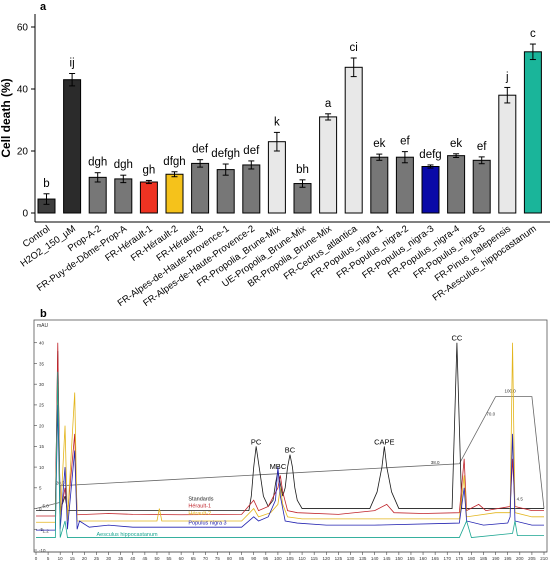 This screenshot has width=550, height=563. I want to click on panel-b-x-tick-label: 140, so click(375, 558).